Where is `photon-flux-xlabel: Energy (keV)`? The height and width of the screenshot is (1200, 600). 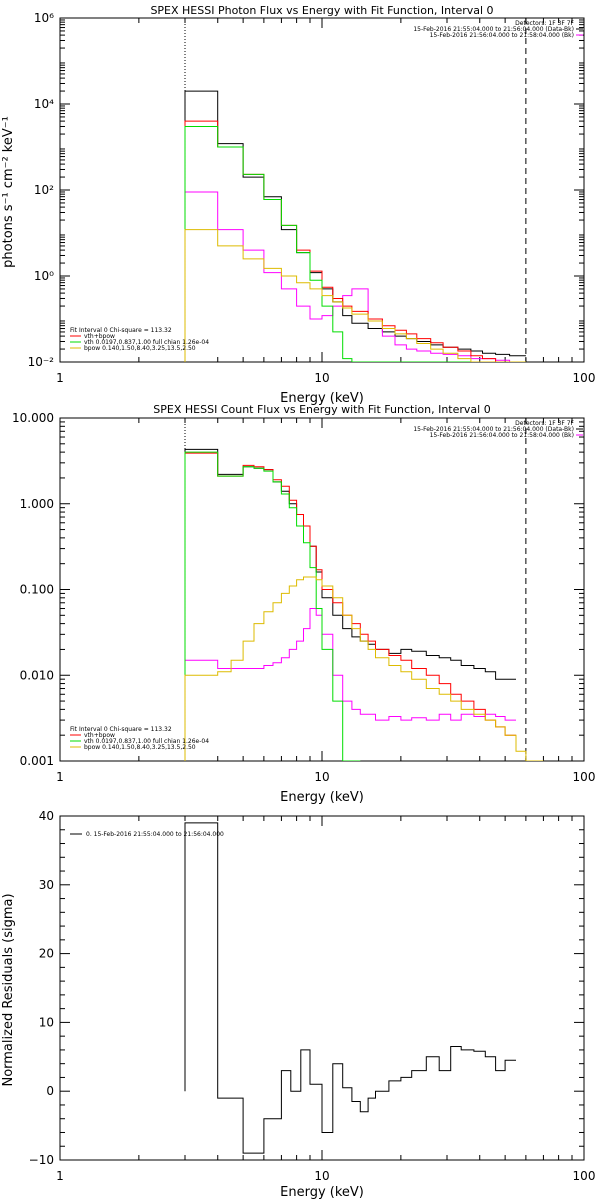 photon-flux-xlabel: Energy (keV) is located at coordinates (322, 398).